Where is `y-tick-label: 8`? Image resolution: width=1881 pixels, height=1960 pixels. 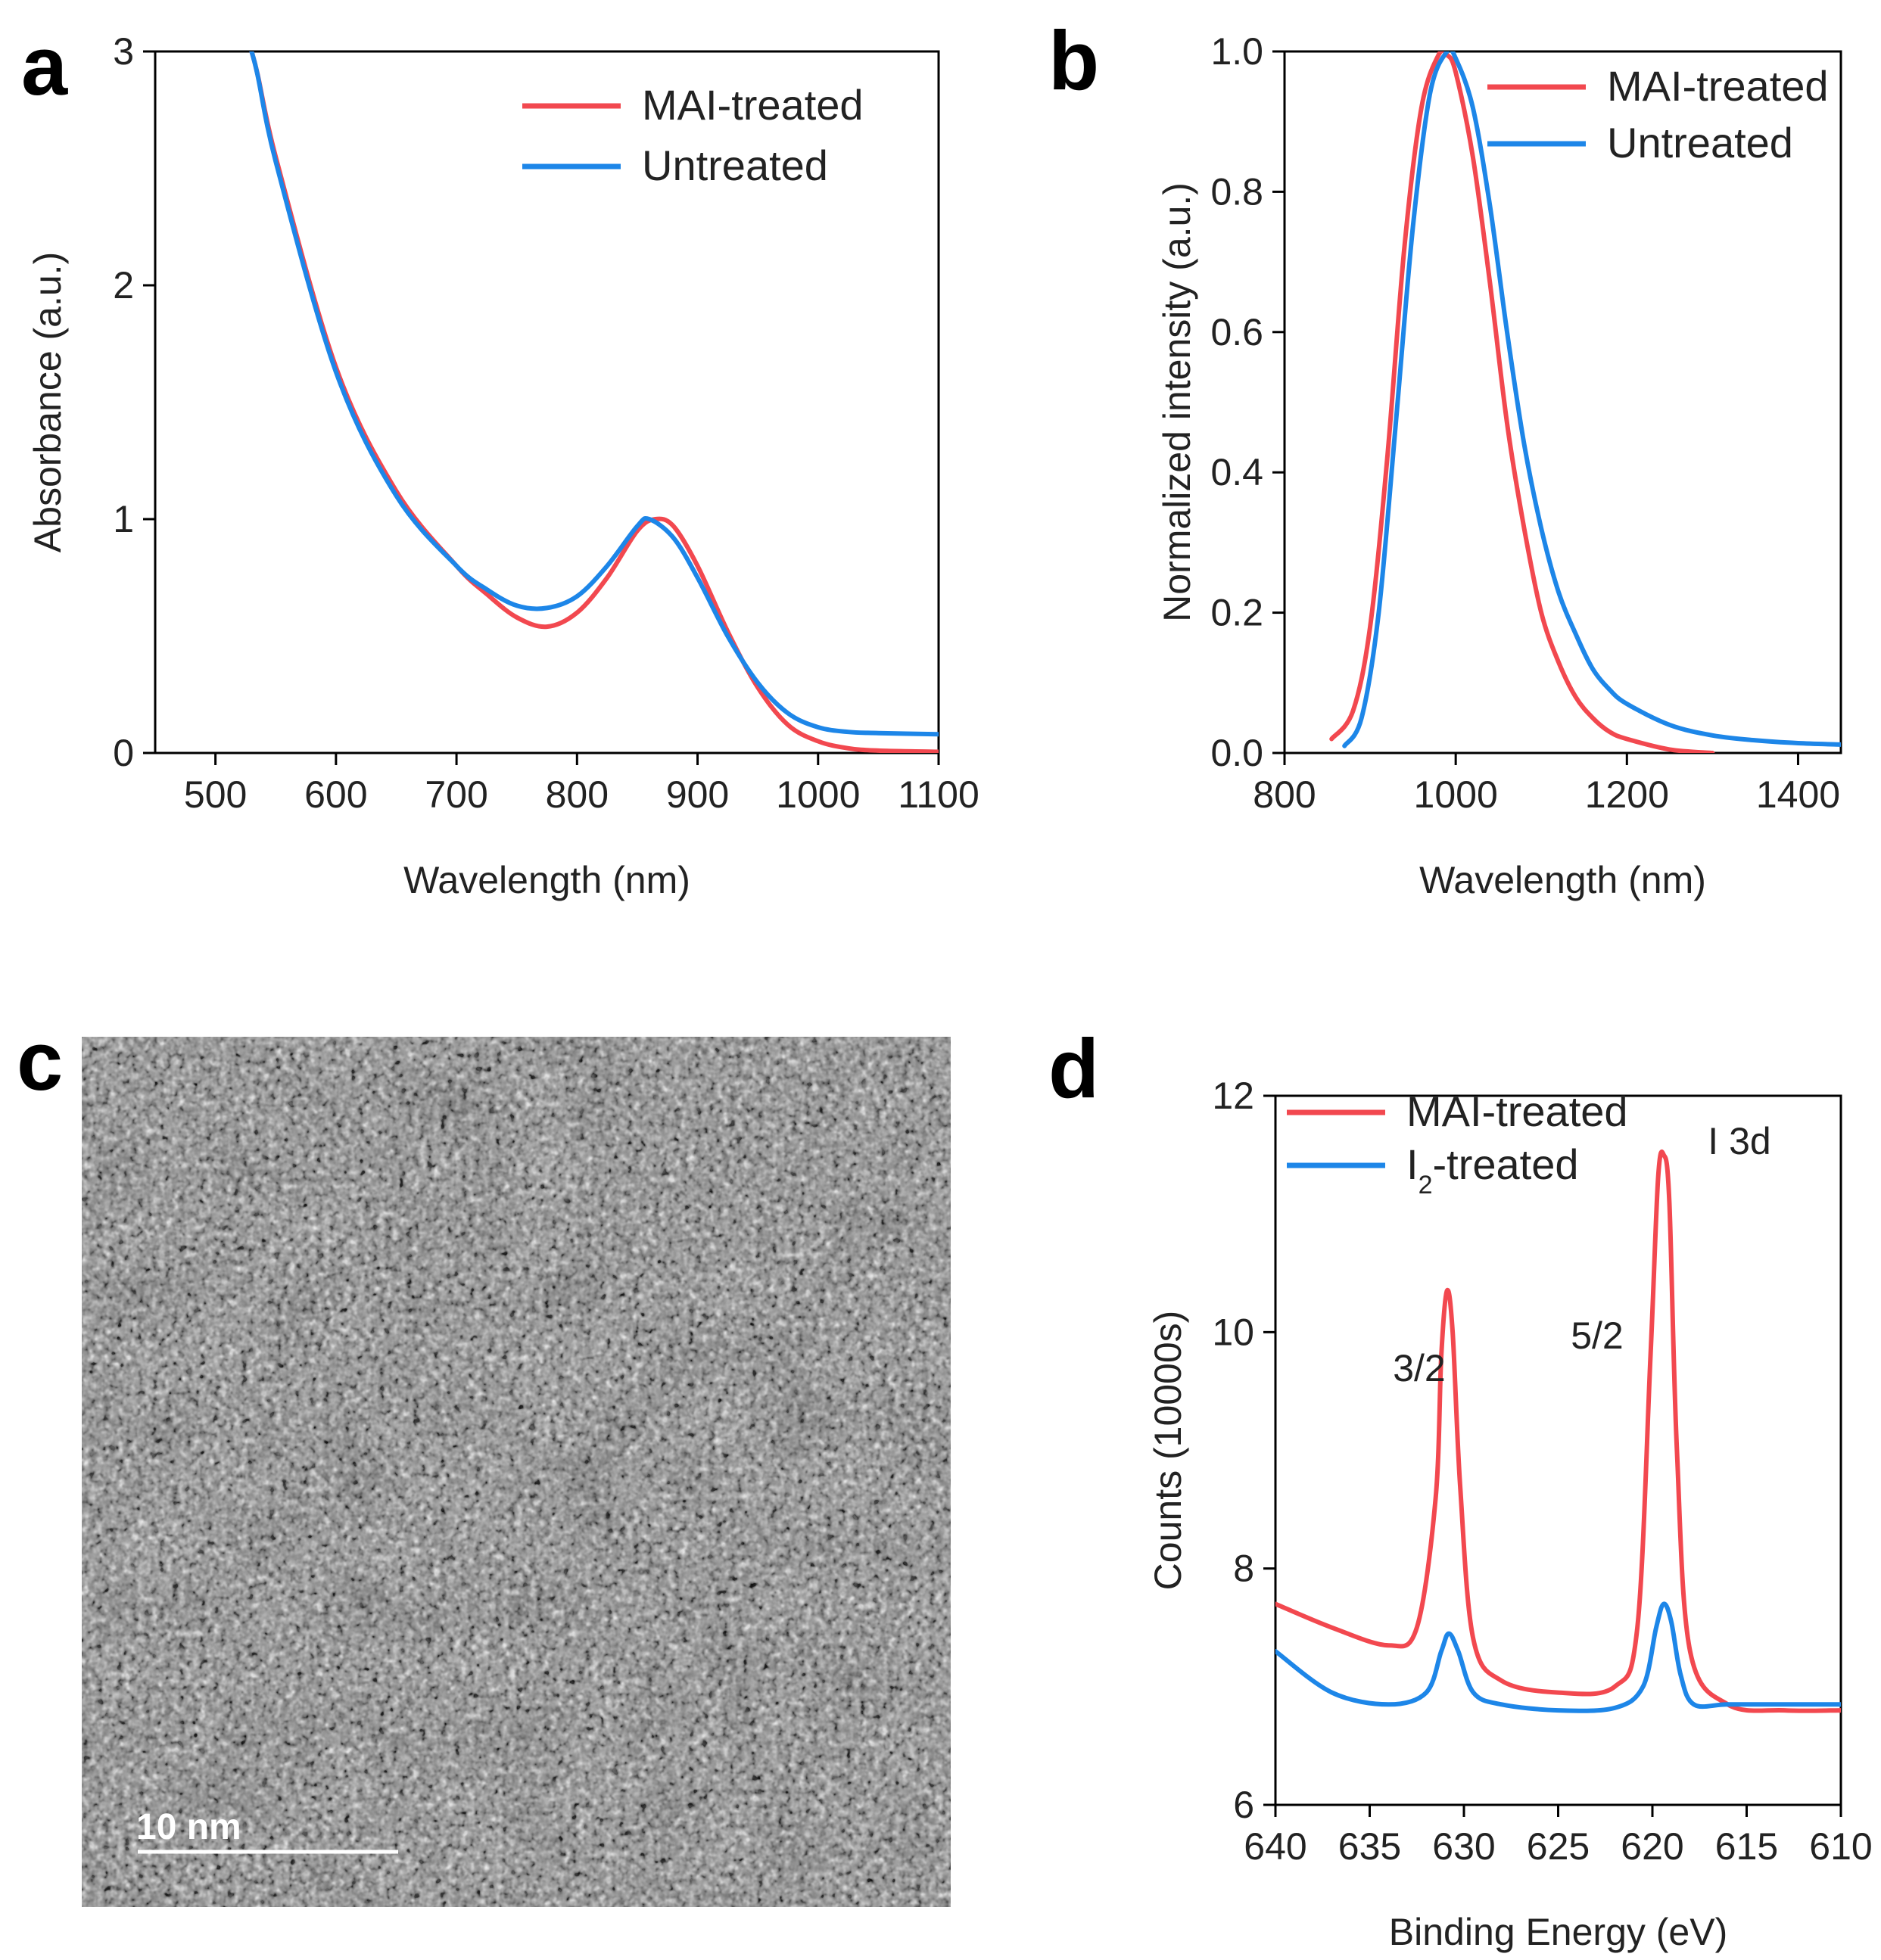
y-tick-label: 8 is located at coordinates (1243, 1569).